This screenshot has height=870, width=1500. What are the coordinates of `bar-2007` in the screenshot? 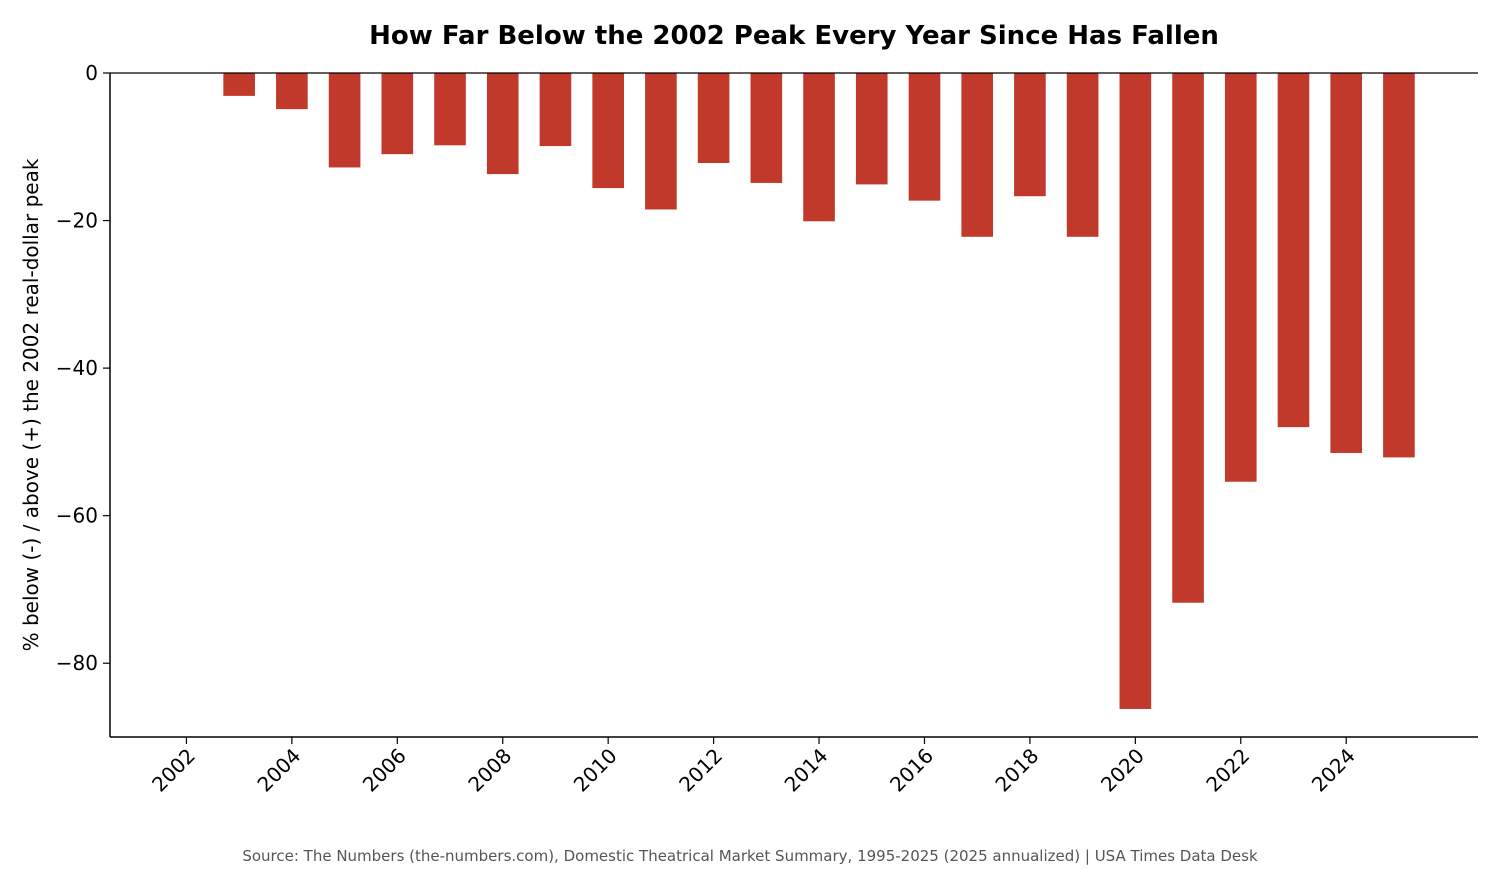 It's located at (450, 109).